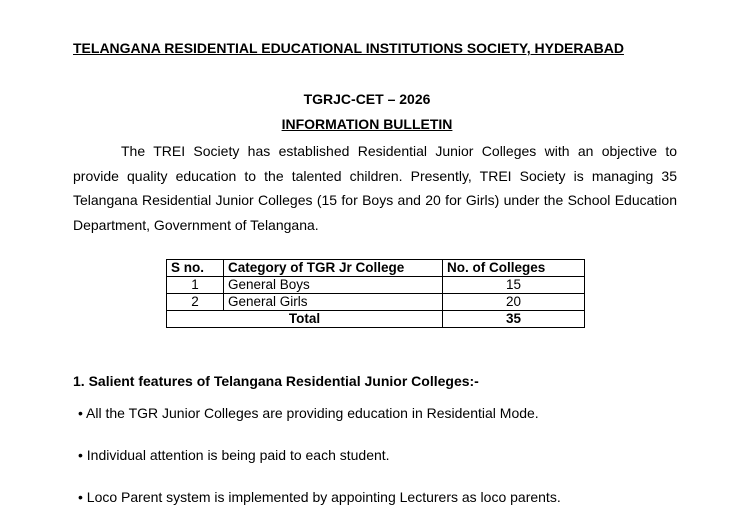  What do you see at coordinates (367, 124) in the screenshot?
I see `bulletin-title: INFORMATION BULLETIN` at bounding box center [367, 124].